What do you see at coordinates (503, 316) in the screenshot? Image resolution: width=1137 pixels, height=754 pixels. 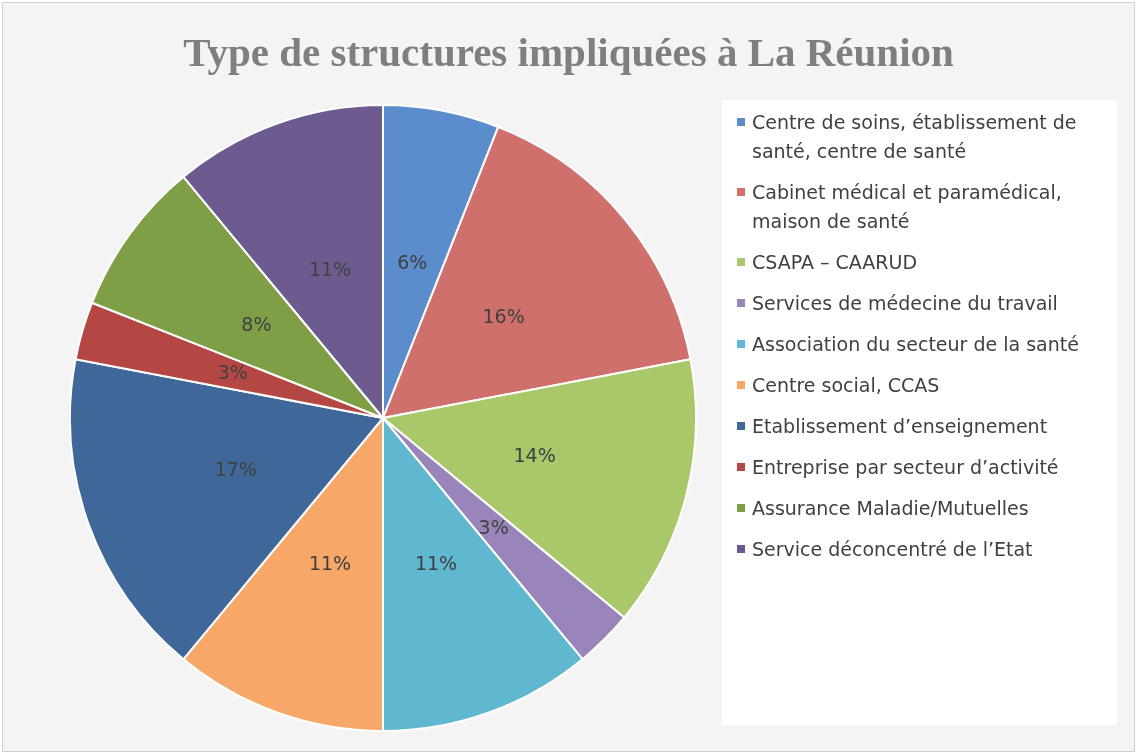 I see `data-label: 16%` at bounding box center [503, 316].